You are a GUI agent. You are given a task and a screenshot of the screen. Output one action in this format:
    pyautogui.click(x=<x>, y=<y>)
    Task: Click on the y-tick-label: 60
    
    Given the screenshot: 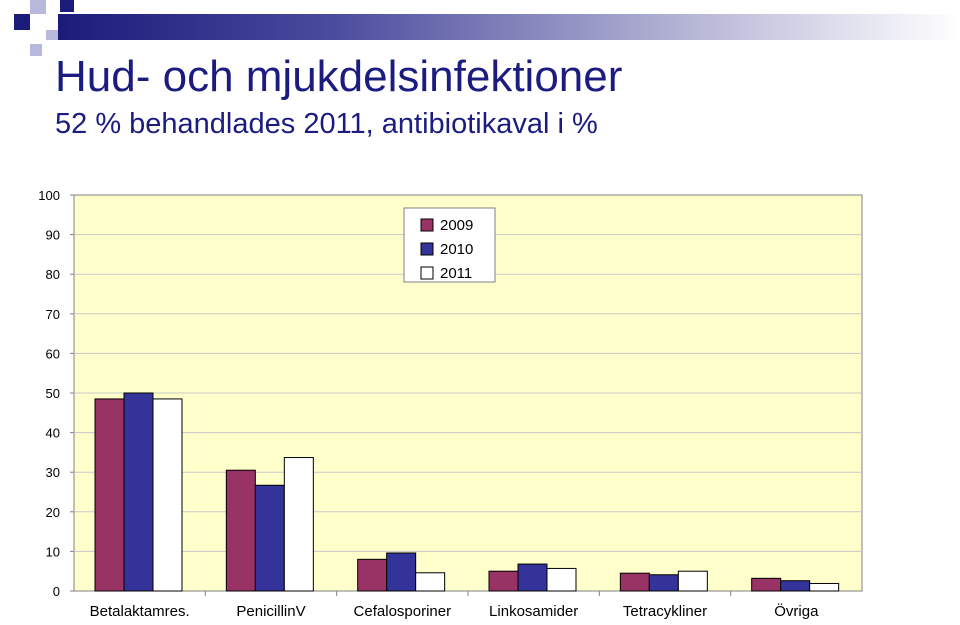 What is the action you would take?
    pyautogui.click(x=53, y=353)
    